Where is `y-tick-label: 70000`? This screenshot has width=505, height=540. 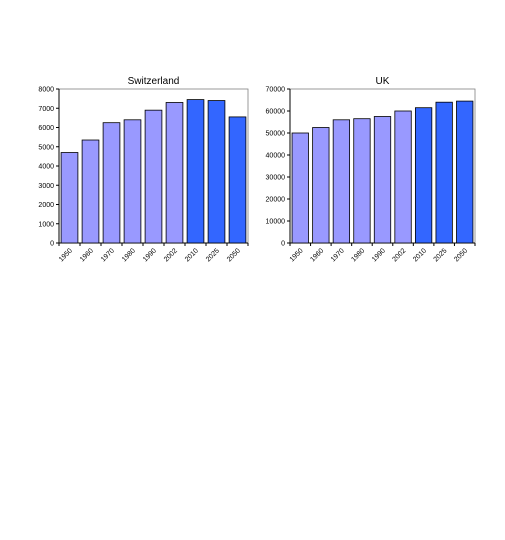
y-tick-label: 70000 is located at coordinates (276, 90).